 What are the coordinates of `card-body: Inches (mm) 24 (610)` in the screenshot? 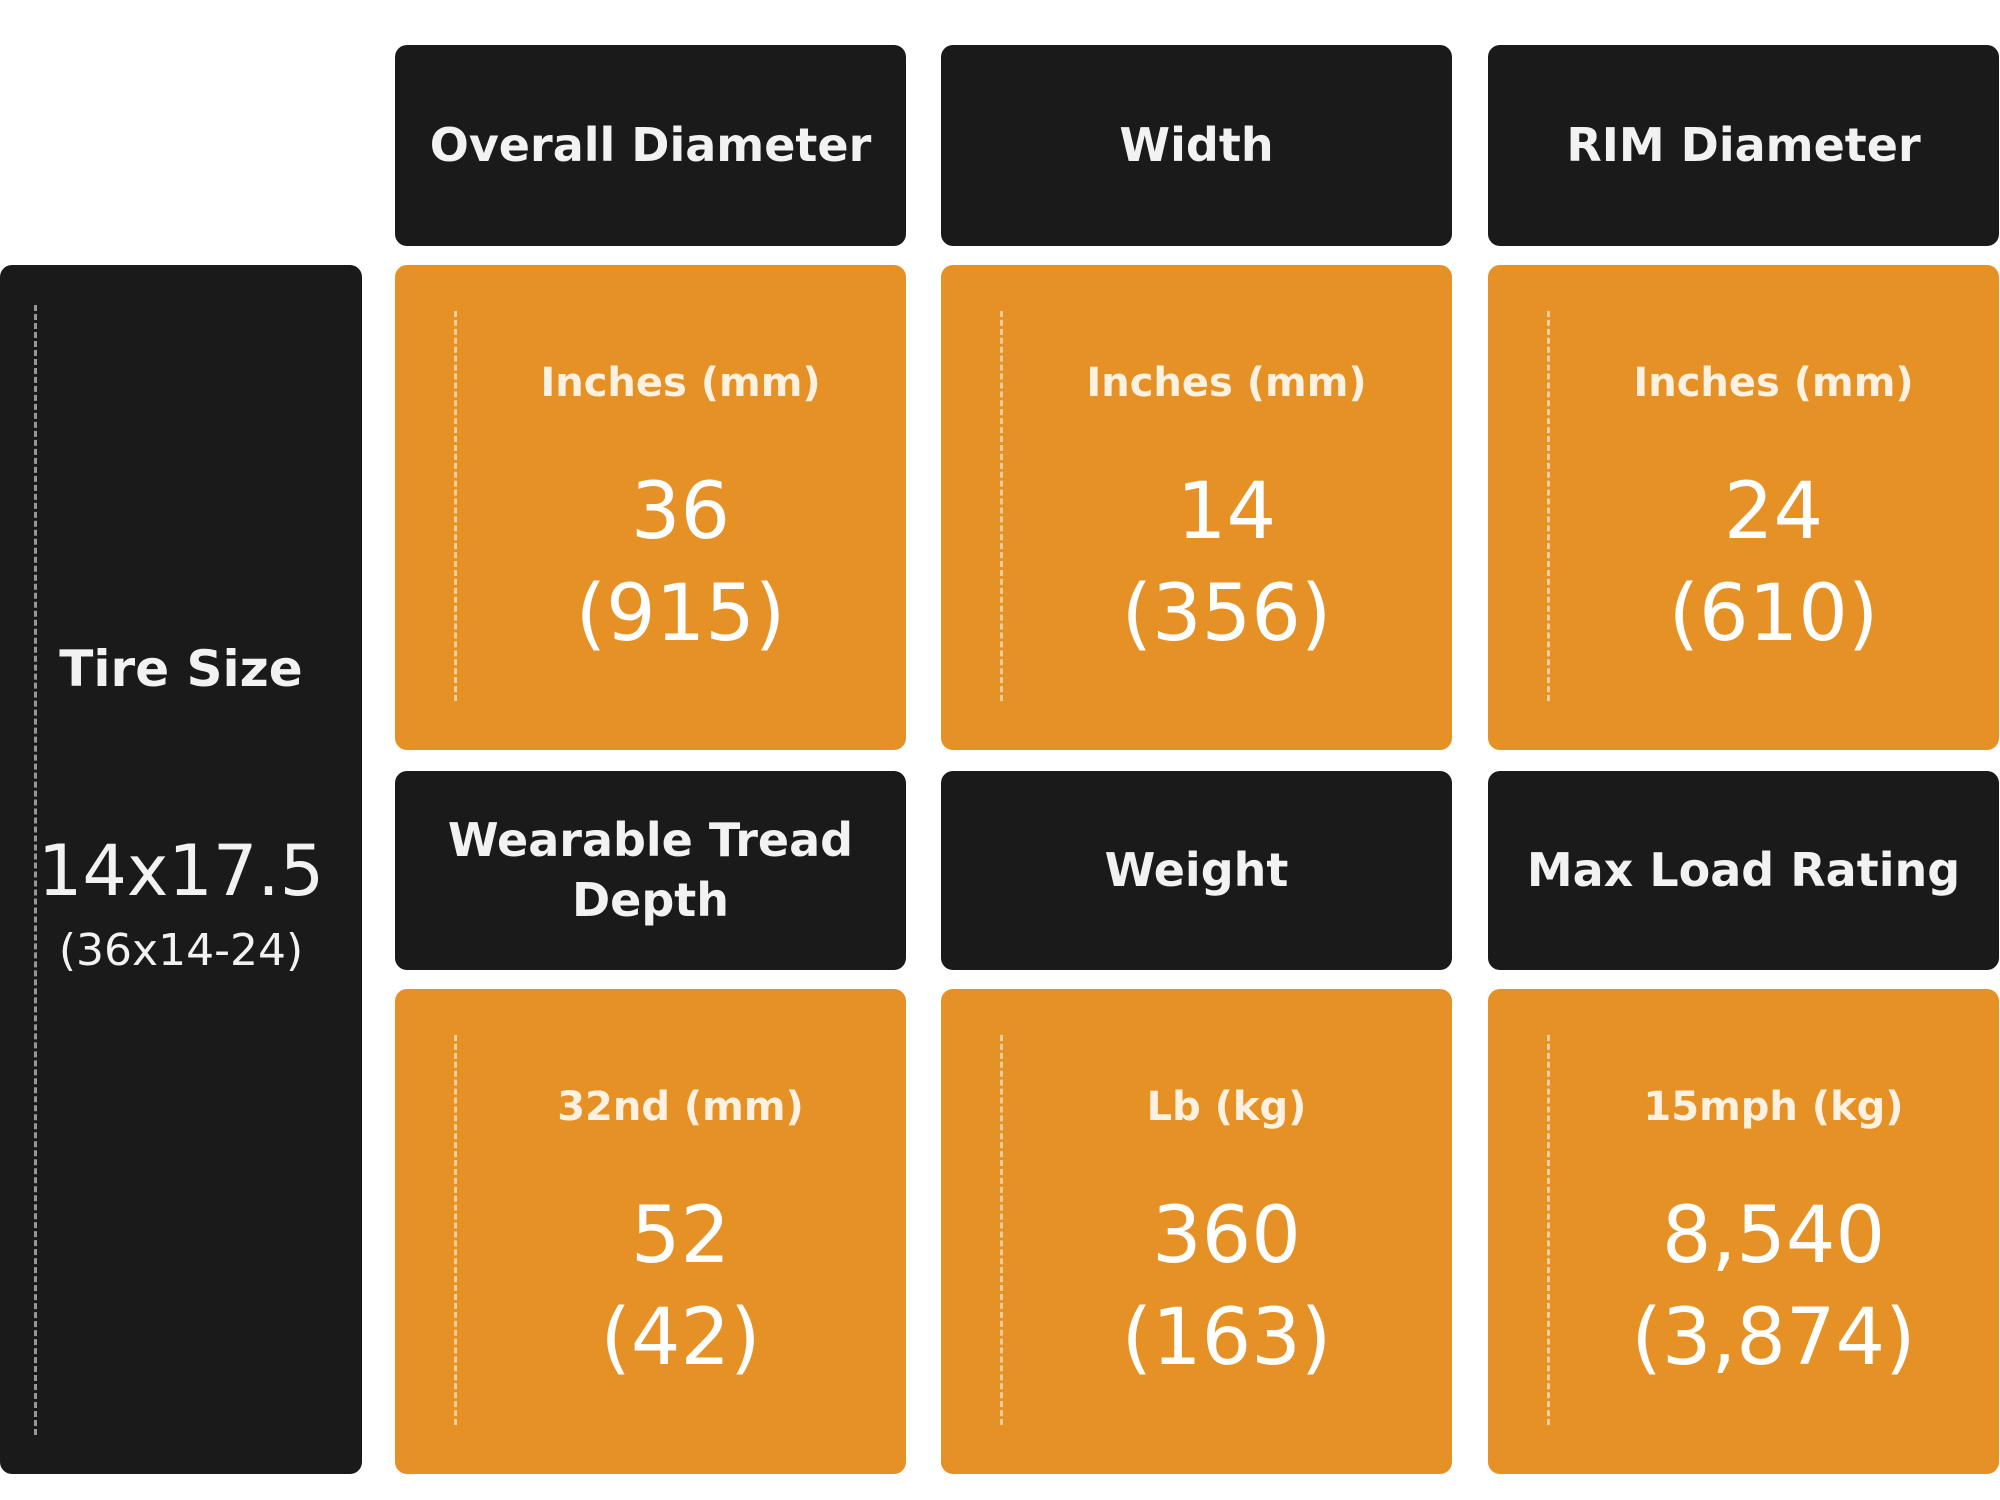 It's located at (1743, 507).